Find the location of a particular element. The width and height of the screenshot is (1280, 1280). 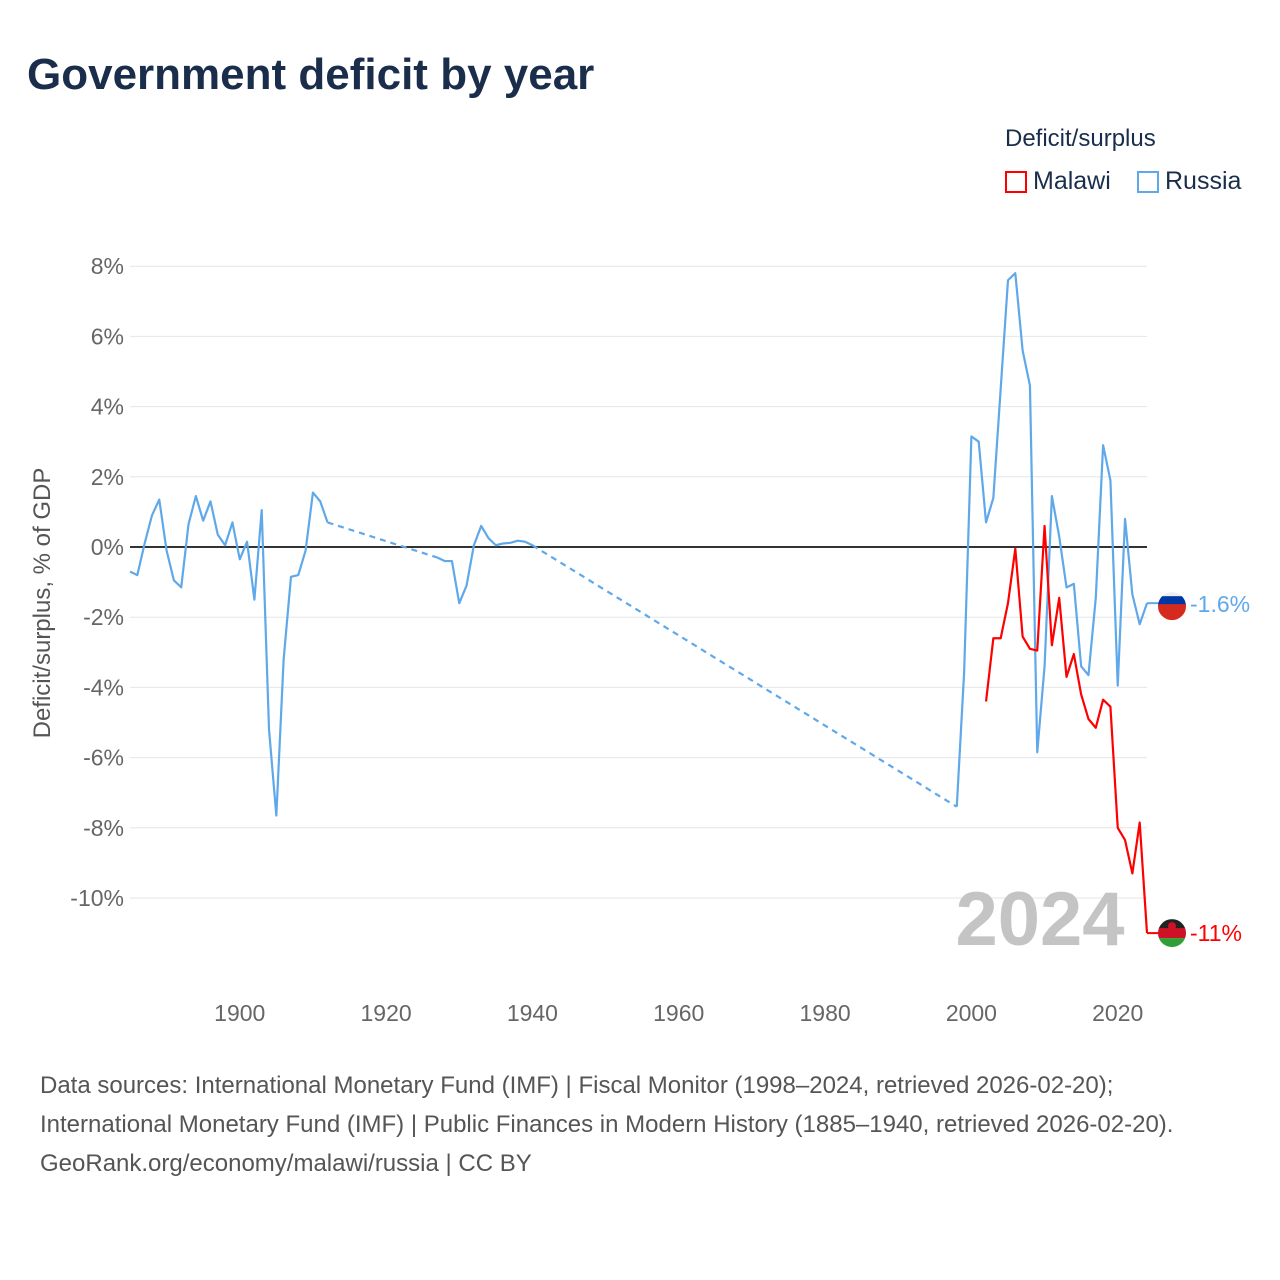

x-tick-label: 1980 is located at coordinates (824, 1013).